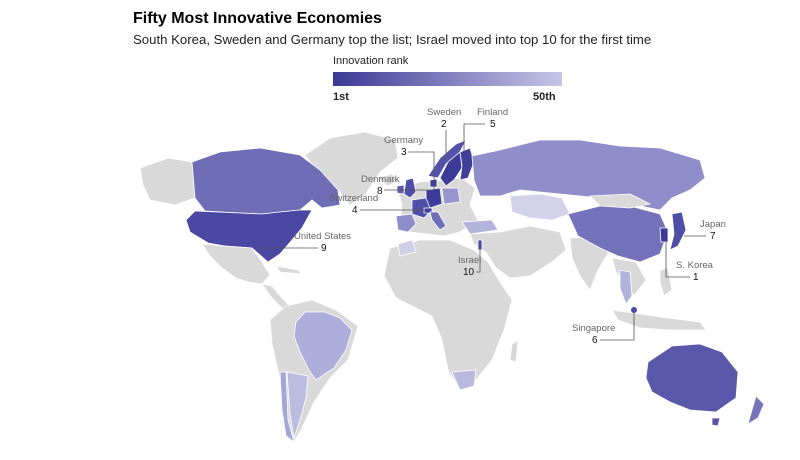 The height and width of the screenshot is (460, 800). What do you see at coordinates (617, 326) in the screenshot?
I see `leader-singapore` at bounding box center [617, 326].